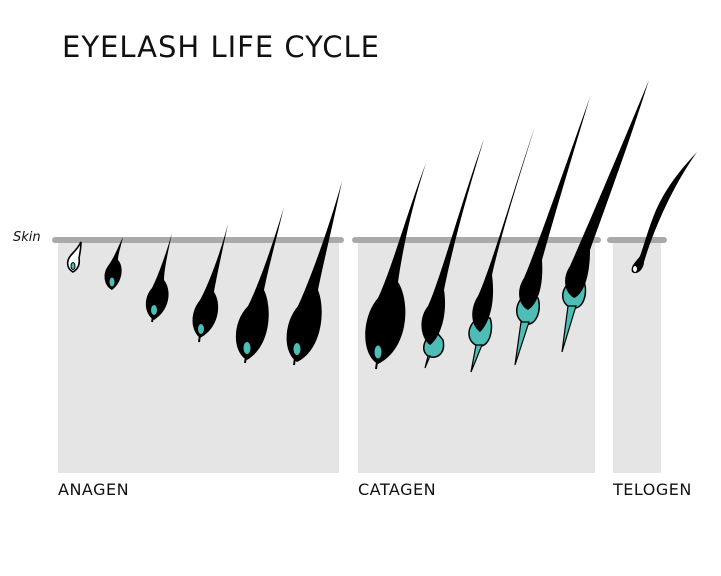  I want to click on anagen-lashes, so click(204, 273).